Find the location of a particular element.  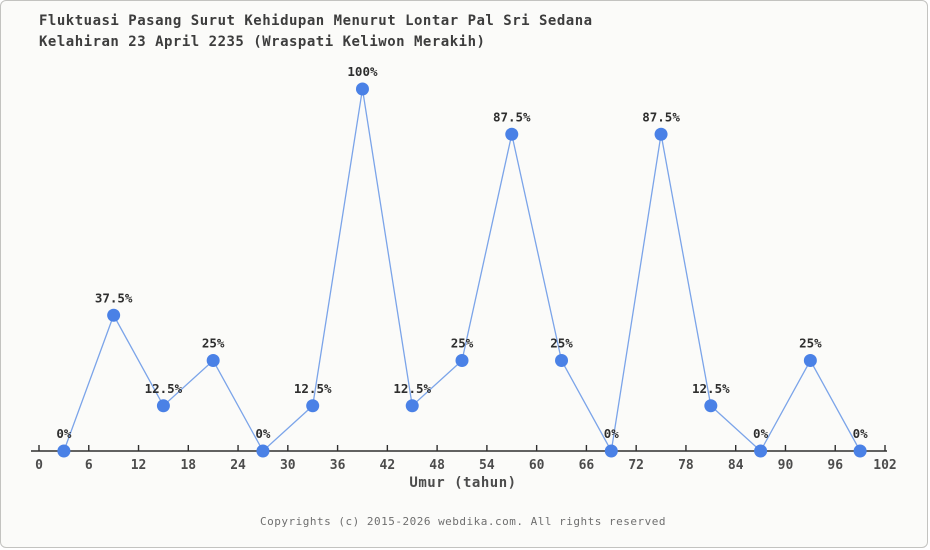

x-axis-tick-label: 84 is located at coordinates (736, 465).